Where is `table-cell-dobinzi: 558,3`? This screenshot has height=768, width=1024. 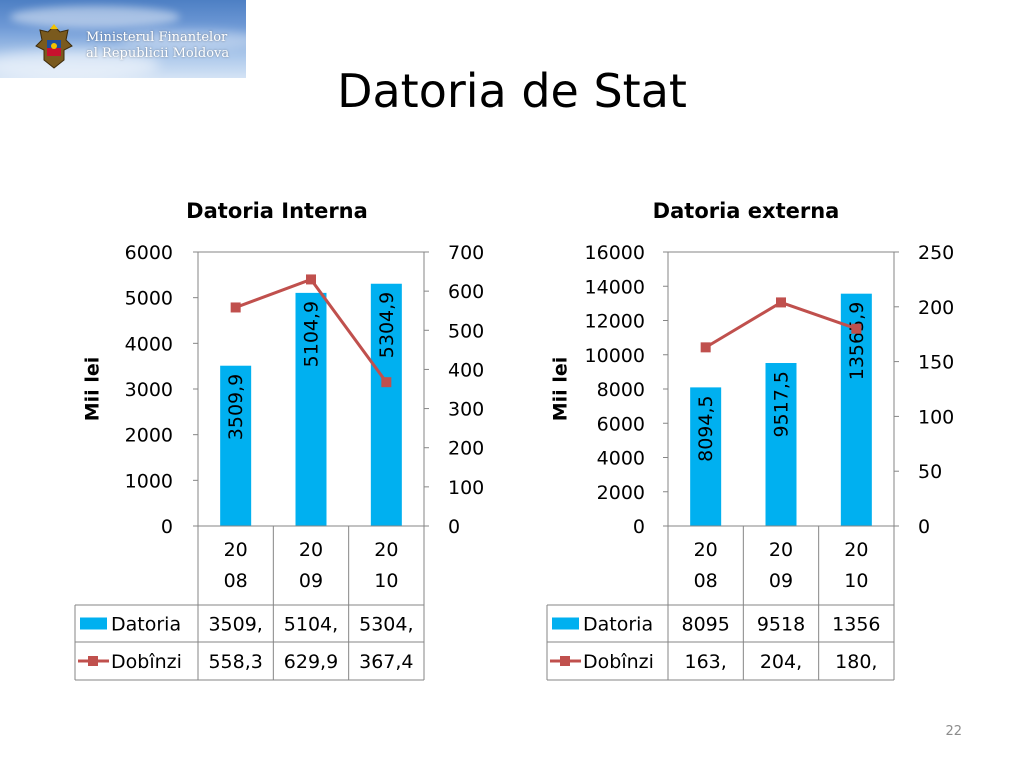
table-cell-dobinzi: 558,3 is located at coordinates (235, 662).